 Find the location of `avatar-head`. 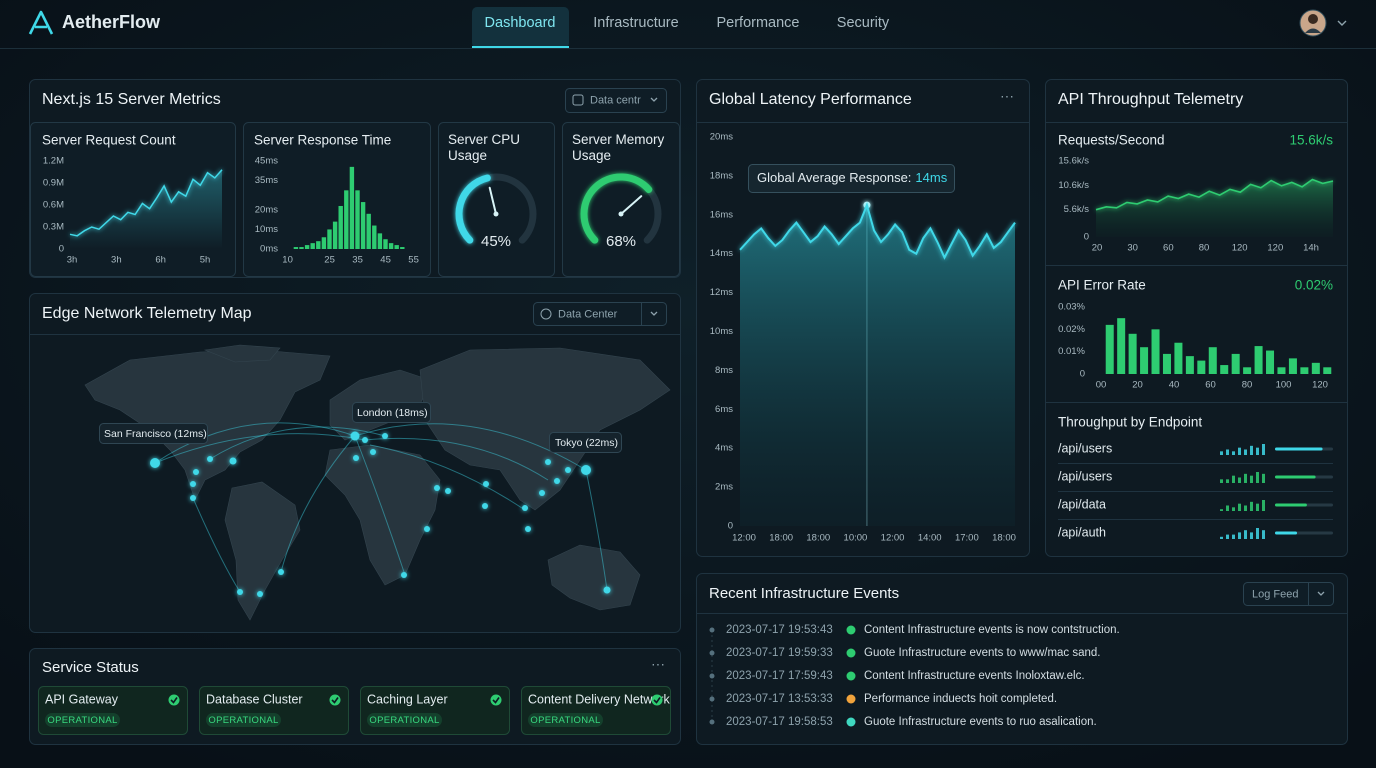

avatar-head is located at coordinates (1313, 19).